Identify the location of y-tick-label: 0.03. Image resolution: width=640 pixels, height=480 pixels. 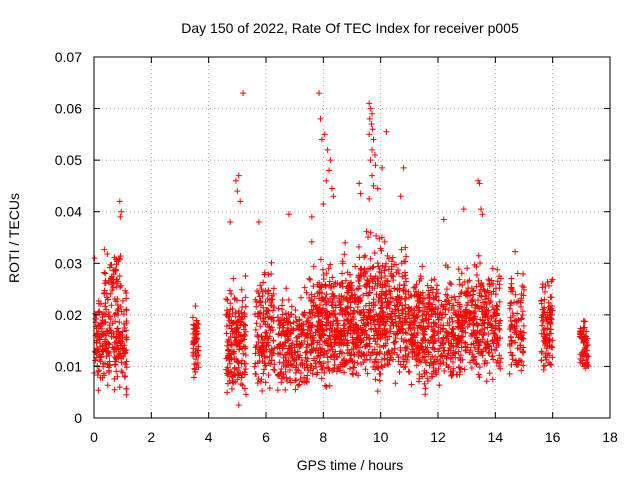
(68, 263).